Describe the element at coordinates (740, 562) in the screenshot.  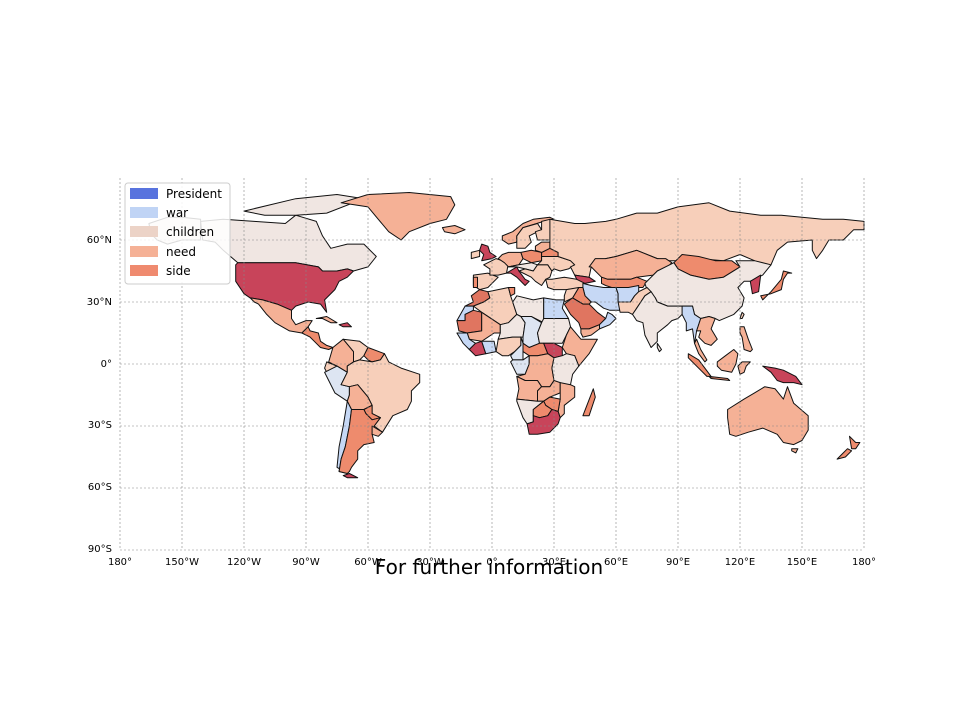
I see `lon-tick-120e: 120°E` at that location.